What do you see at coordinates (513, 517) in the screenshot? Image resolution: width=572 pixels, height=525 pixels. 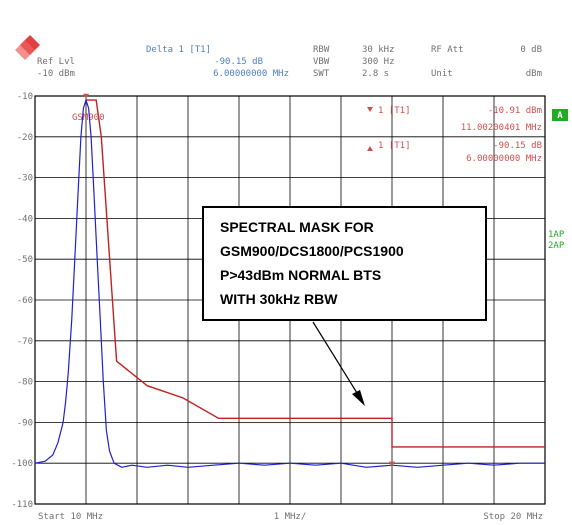 I see `stop-frequency-label: Stop 20 MHz` at bounding box center [513, 517].